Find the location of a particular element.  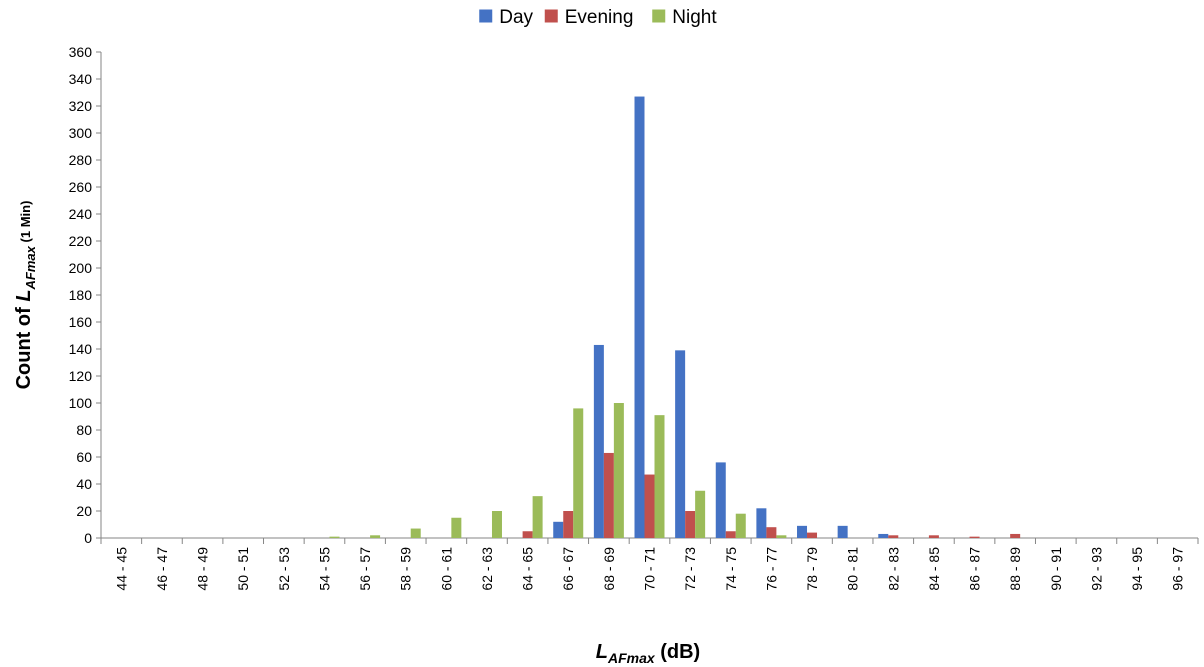

x-tick-label: 70 - 71 is located at coordinates (650, 569).